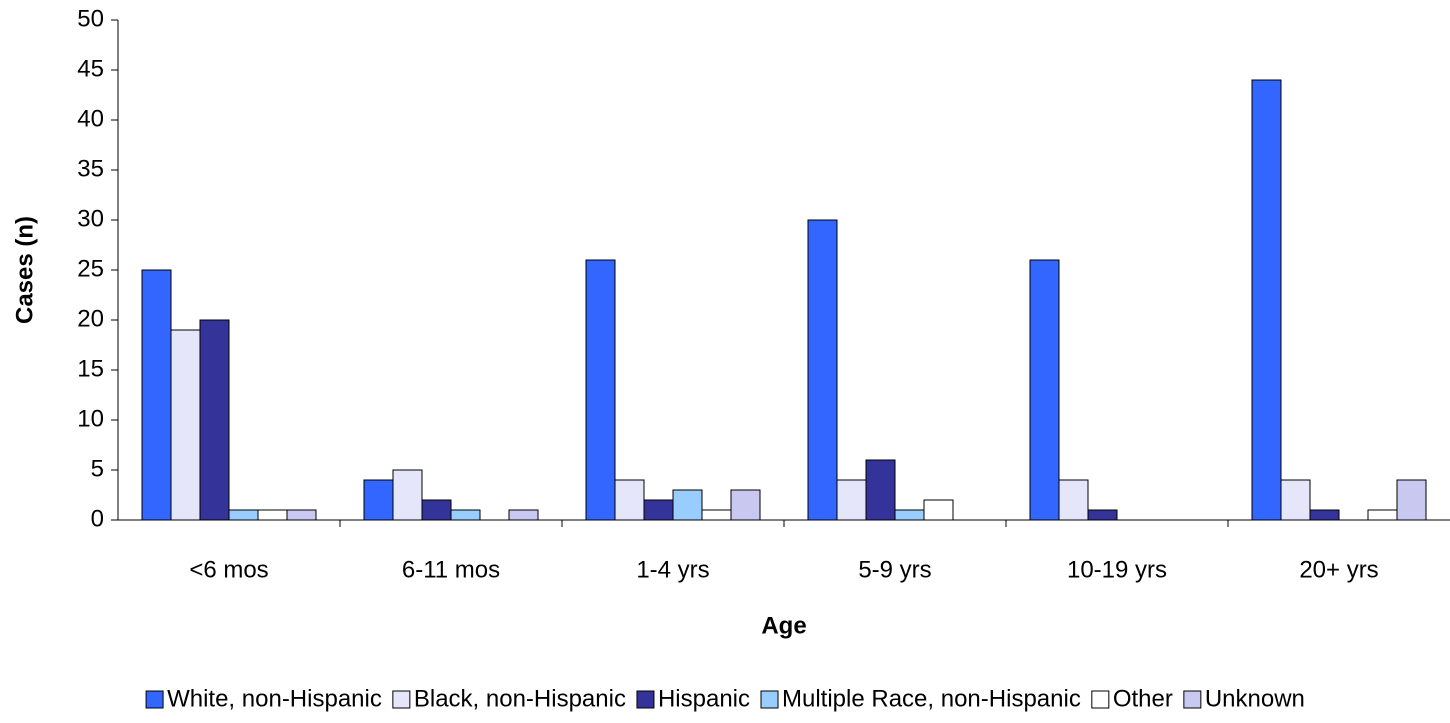 This screenshot has width=1450, height=723. What do you see at coordinates (672, 569) in the screenshot?
I see `x-tick-label: 1-4 yrs` at bounding box center [672, 569].